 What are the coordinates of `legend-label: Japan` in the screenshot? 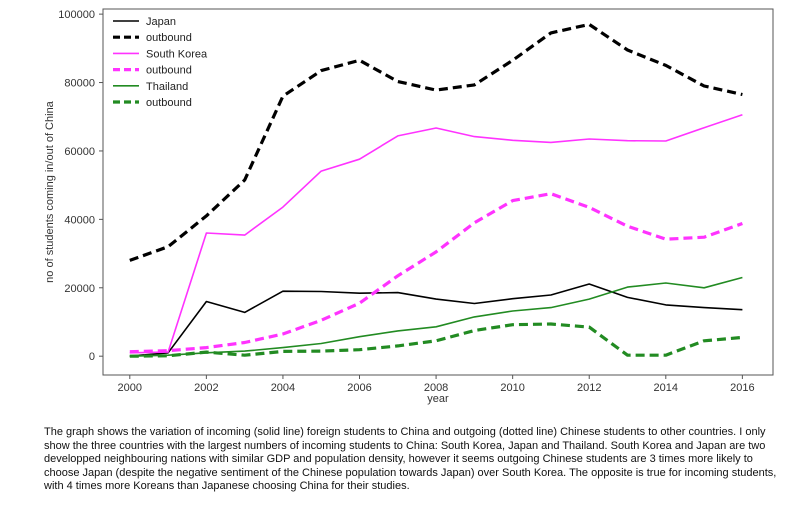 It's located at (161, 22).